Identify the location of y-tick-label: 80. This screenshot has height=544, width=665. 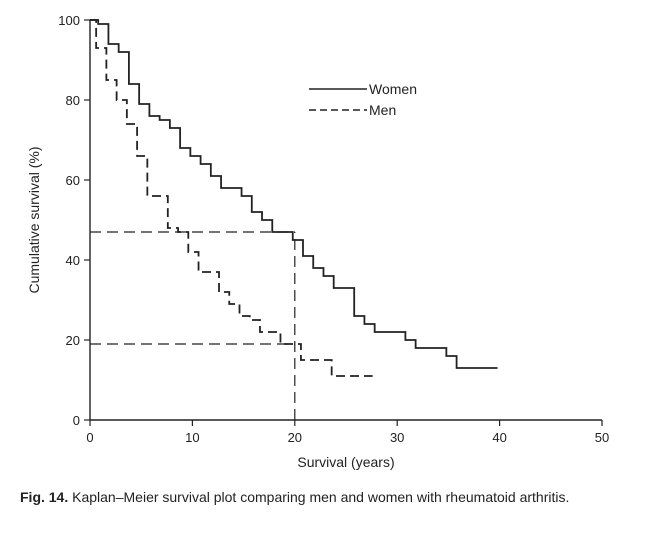
(73, 100).